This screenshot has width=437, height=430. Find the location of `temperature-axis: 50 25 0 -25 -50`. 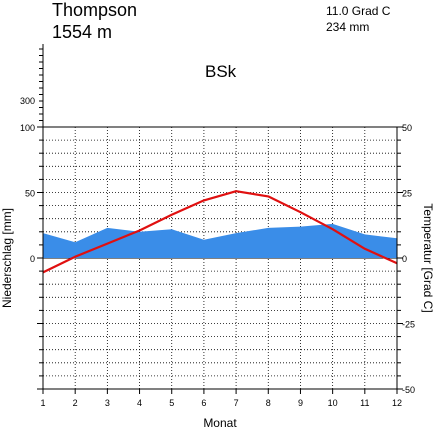

temperature-axis: 50 25 0 -25 -50 is located at coordinates (406, 259).